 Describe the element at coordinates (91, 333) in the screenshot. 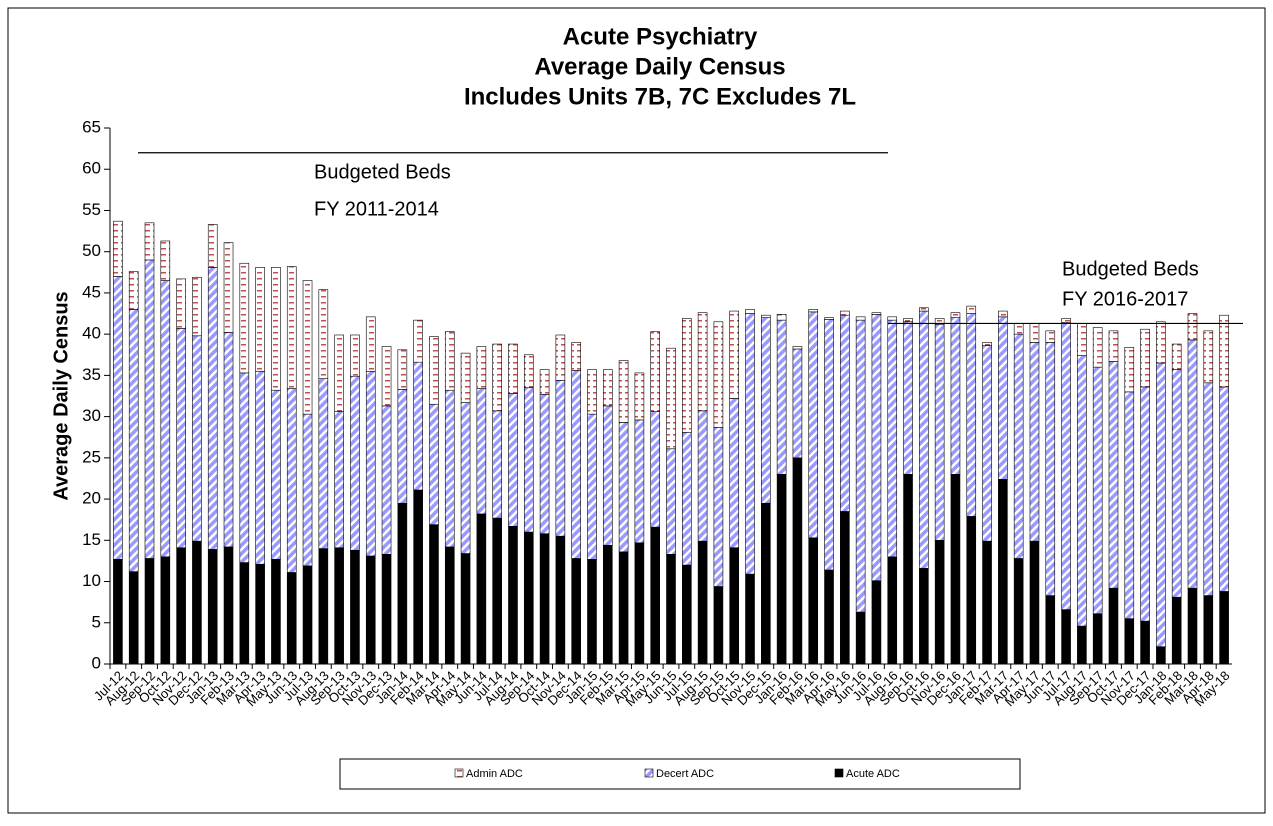

I see `y-tick-label: 40` at that location.